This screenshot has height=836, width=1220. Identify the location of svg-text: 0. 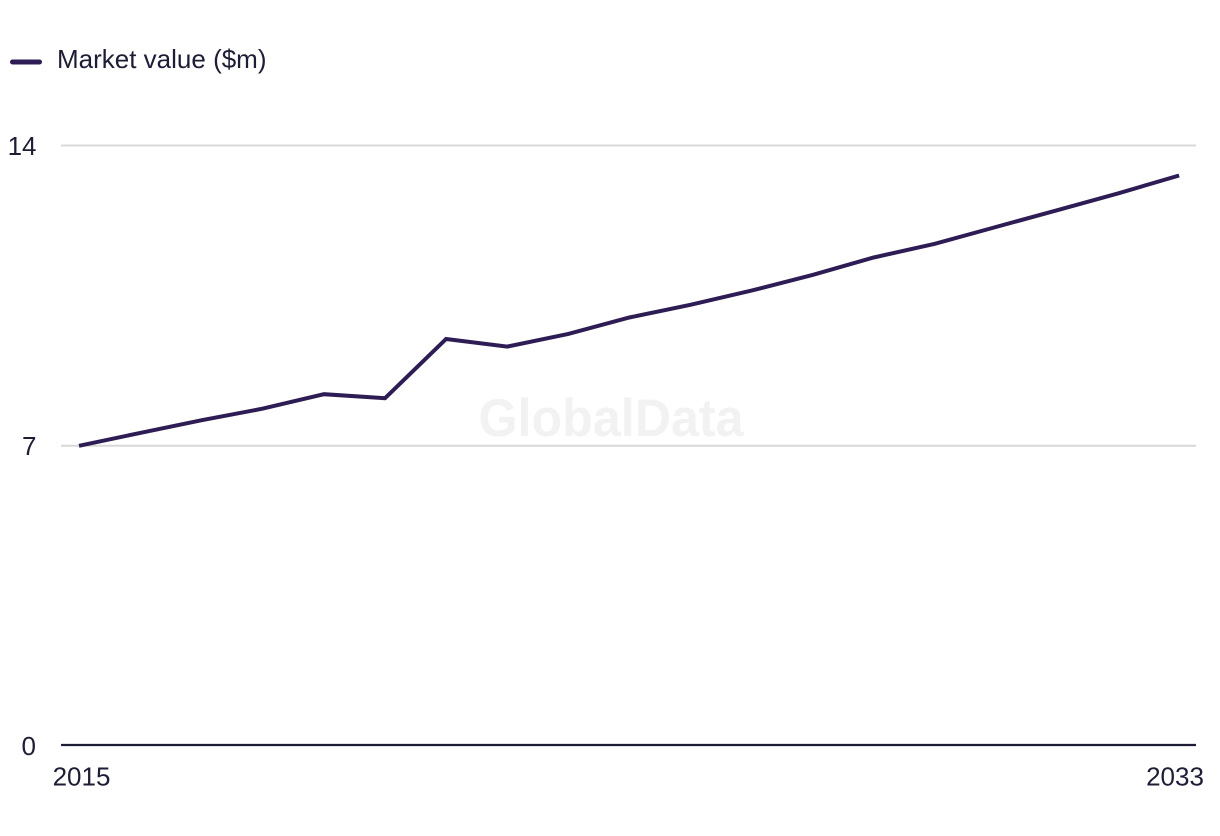
(29, 746).